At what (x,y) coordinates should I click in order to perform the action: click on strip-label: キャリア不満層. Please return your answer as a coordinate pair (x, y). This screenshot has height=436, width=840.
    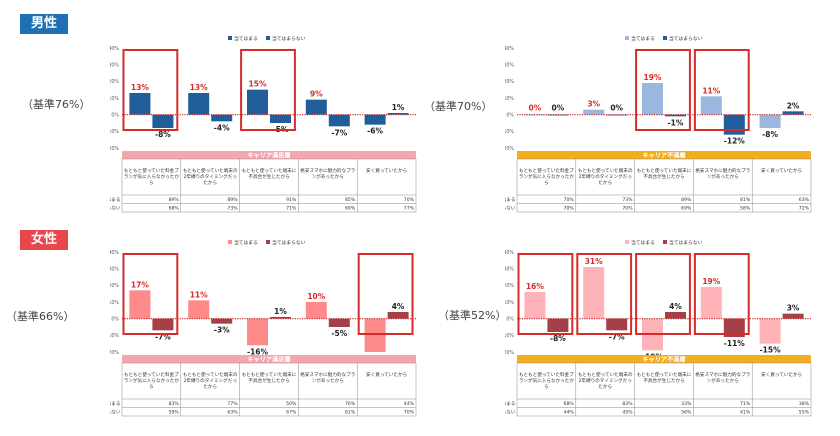
    Looking at the image, I should click on (663, 156).